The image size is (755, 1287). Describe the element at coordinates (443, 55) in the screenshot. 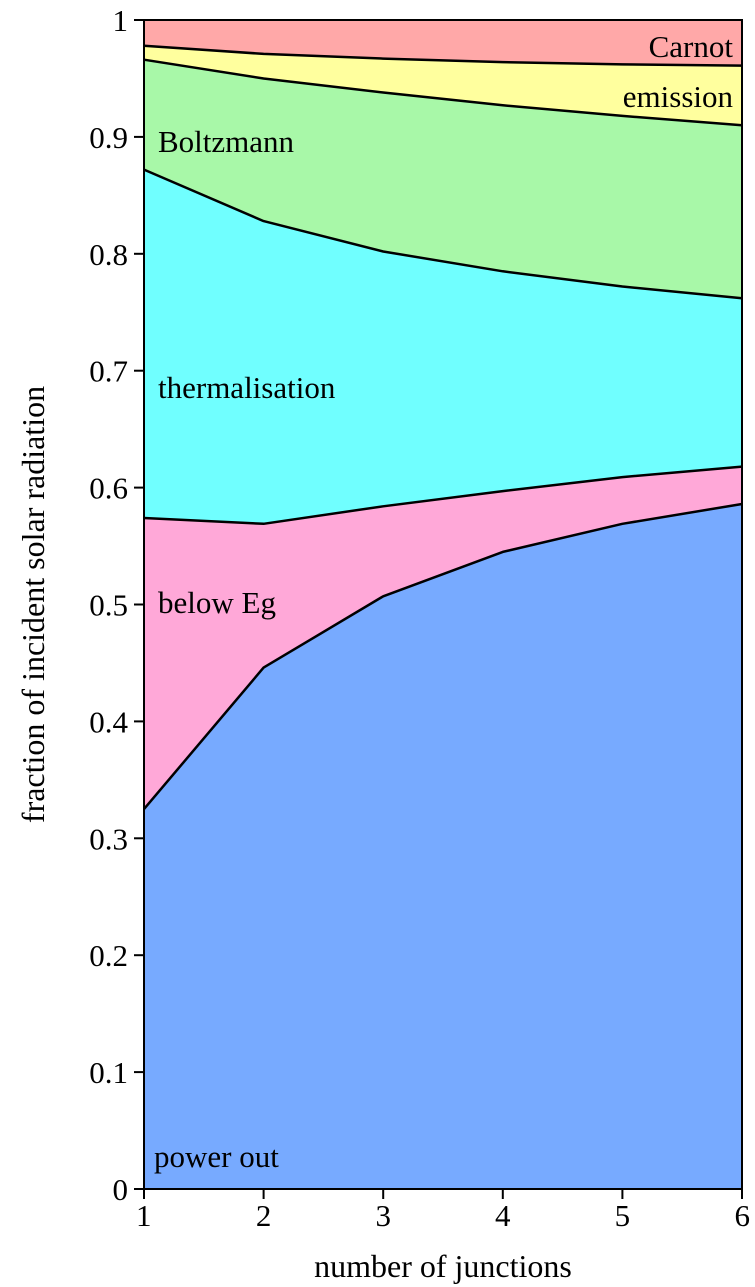

I see `boundary-emission` at that location.